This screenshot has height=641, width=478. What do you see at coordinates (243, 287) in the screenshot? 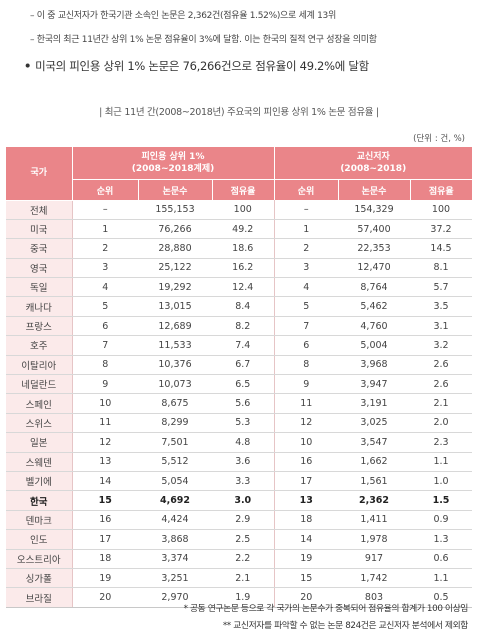
I see `top1-share-cell: 12.4` at bounding box center [243, 287].